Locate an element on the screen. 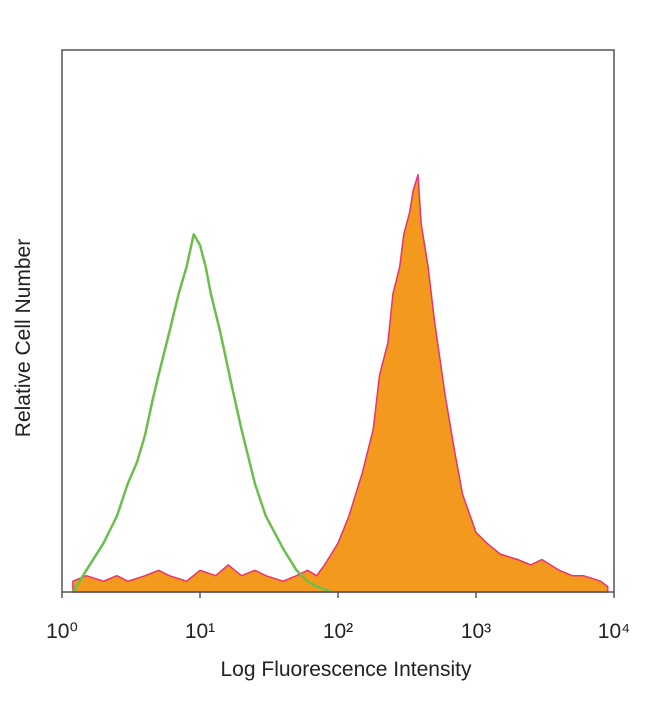 The width and height of the screenshot is (650, 709). y-axis-label: Relative Cell Number is located at coordinates (23, 338).